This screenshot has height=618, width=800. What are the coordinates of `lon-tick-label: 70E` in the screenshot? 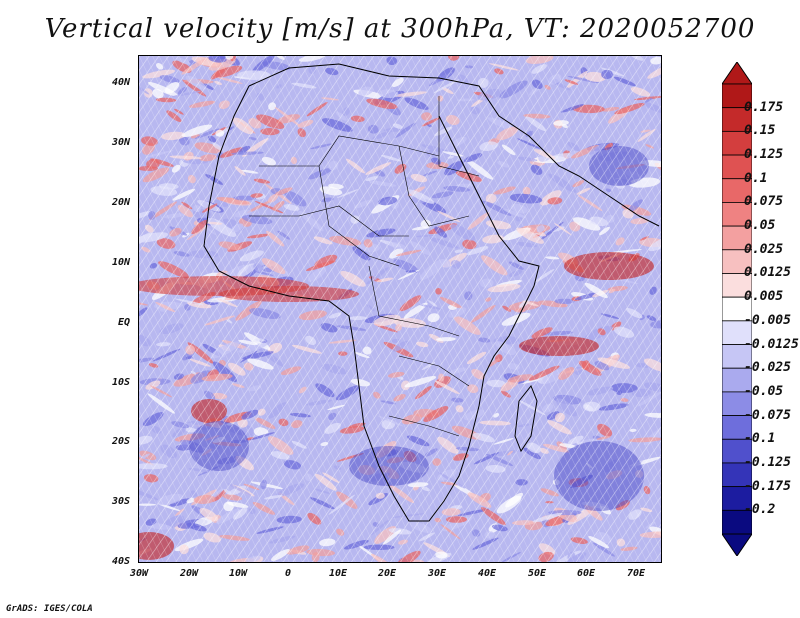 It's located at (636, 573).